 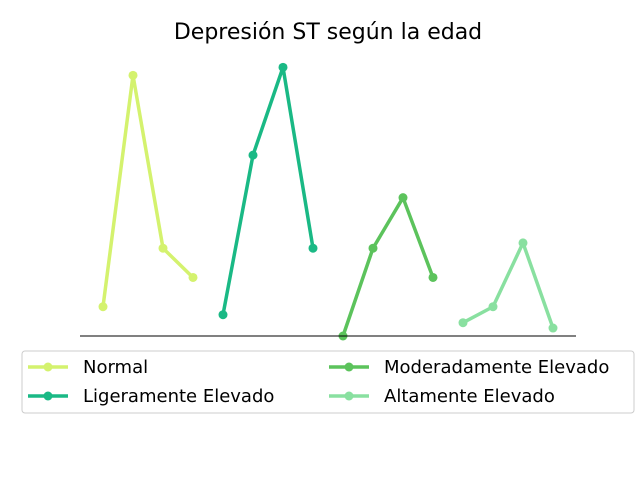 I want to click on series-line-ligeramente-elevado, so click(x=268, y=190).